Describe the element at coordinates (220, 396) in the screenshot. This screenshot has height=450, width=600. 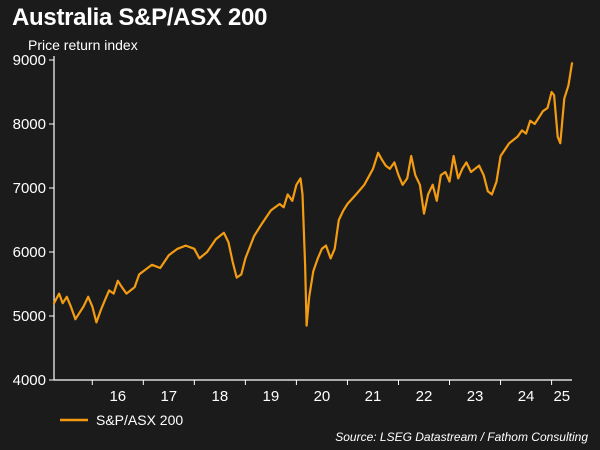
I see `x-tick-label: 18` at that location.